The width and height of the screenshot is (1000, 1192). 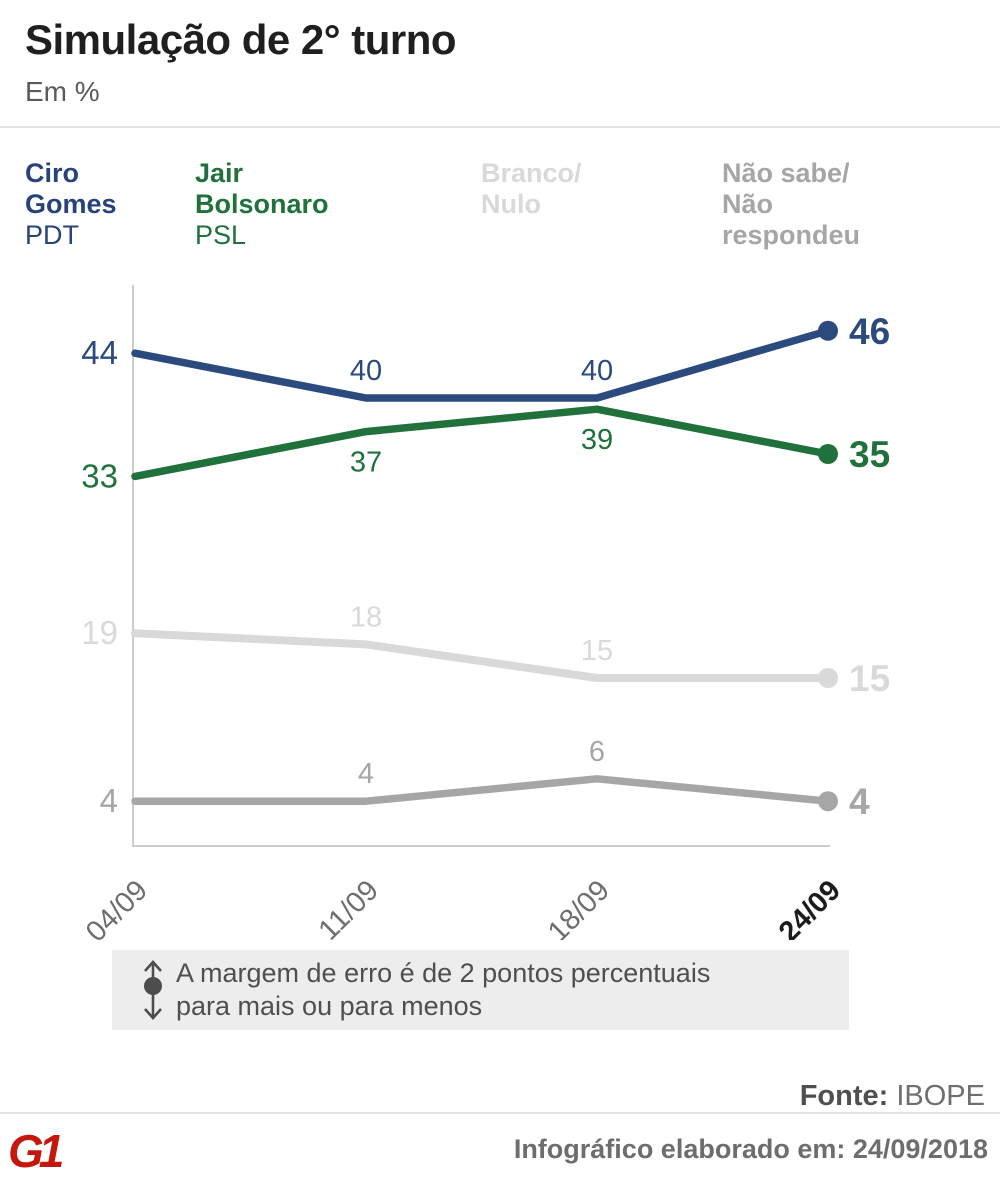 What do you see at coordinates (99, 475) in the screenshot?
I see `value-label: 33` at bounding box center [99, 475].